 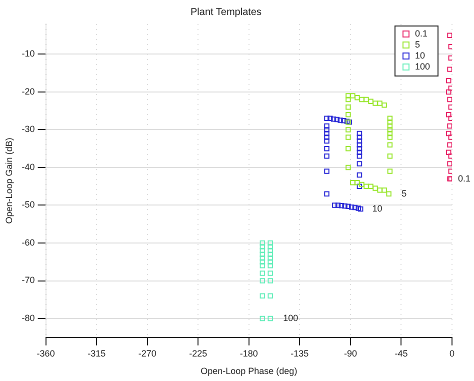 I want to click on y-tick-label: -30, so click(x=28, y=129).